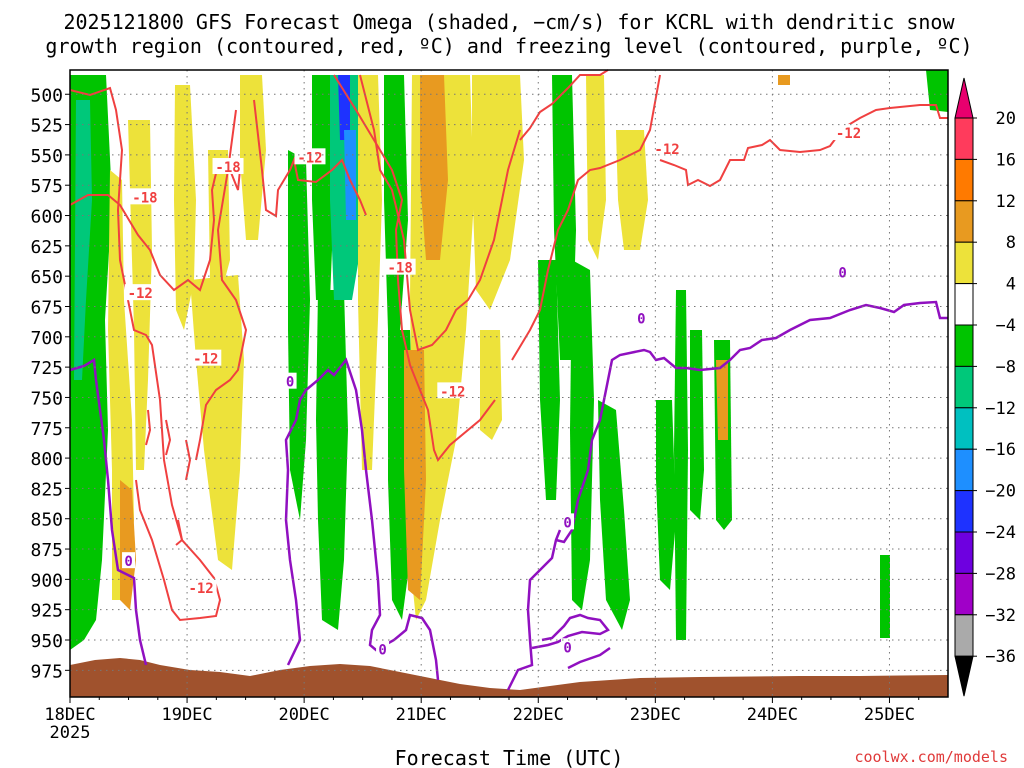 The height and width of the screenshot is (768, 1024). What do you see at coordinates (655, 715) in the screenshot?
I see `x-tick-label: 23DEC` at bounding box center [655, 715].